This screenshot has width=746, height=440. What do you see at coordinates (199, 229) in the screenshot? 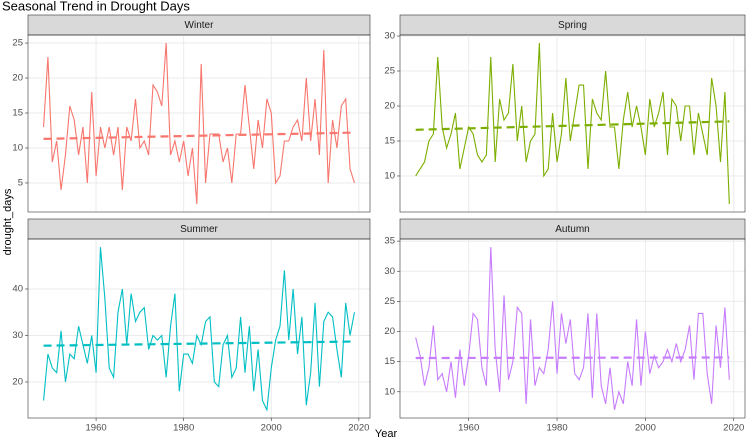
I see `strip-label: Summer` at bounding box center [199, 229].